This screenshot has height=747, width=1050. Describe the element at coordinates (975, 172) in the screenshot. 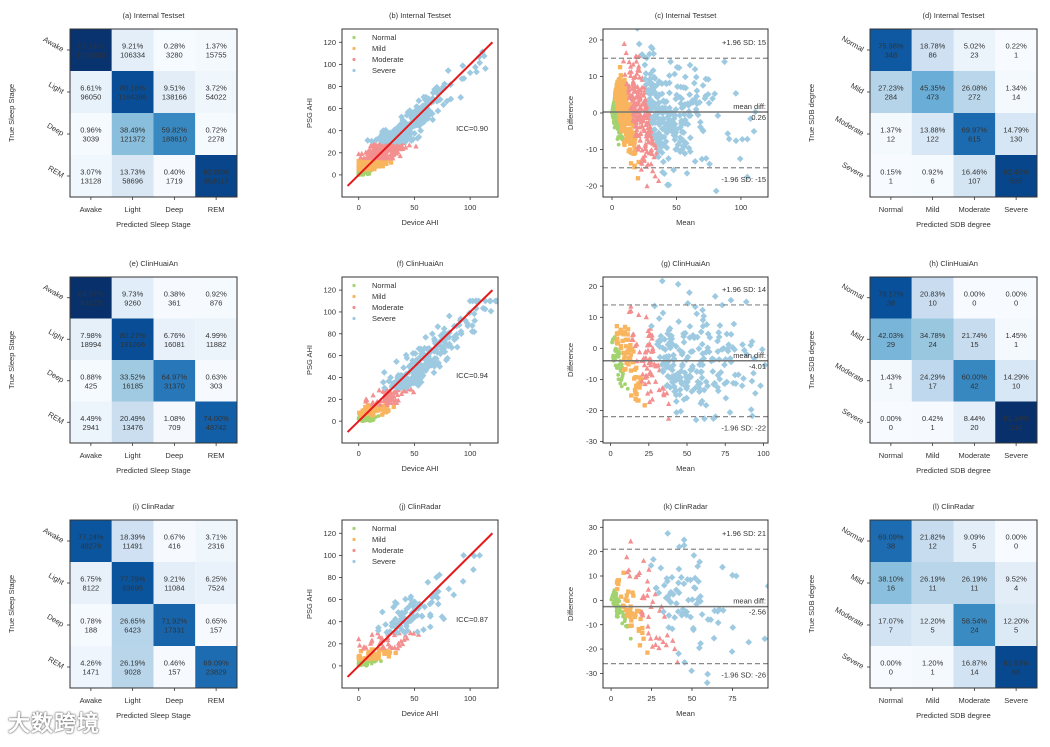

I see `cell-percent: 16.46%` at that location.